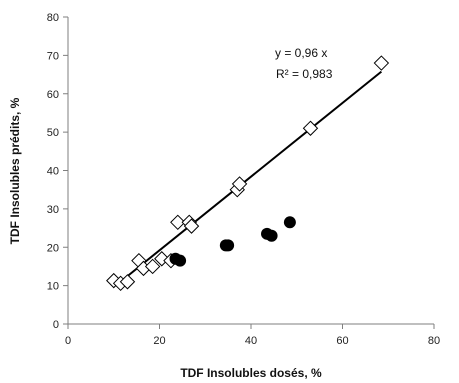 Image resolution: width=459 pixels, height=383 pixels. I want to click on y-tick-label: 40, so click(53, 172).